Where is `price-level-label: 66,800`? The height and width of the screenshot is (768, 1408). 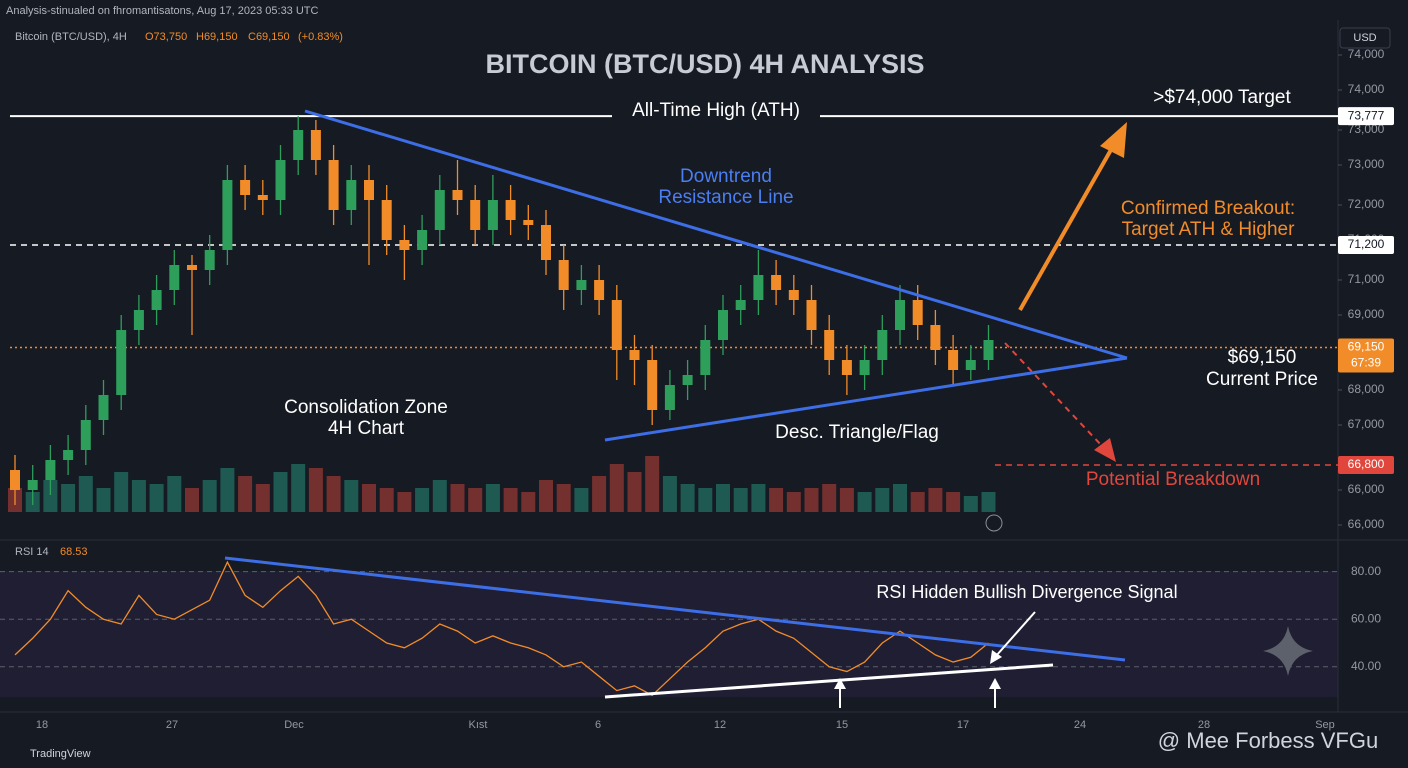
price-level-label: 66,800 is located at coordinates (1366, 464).